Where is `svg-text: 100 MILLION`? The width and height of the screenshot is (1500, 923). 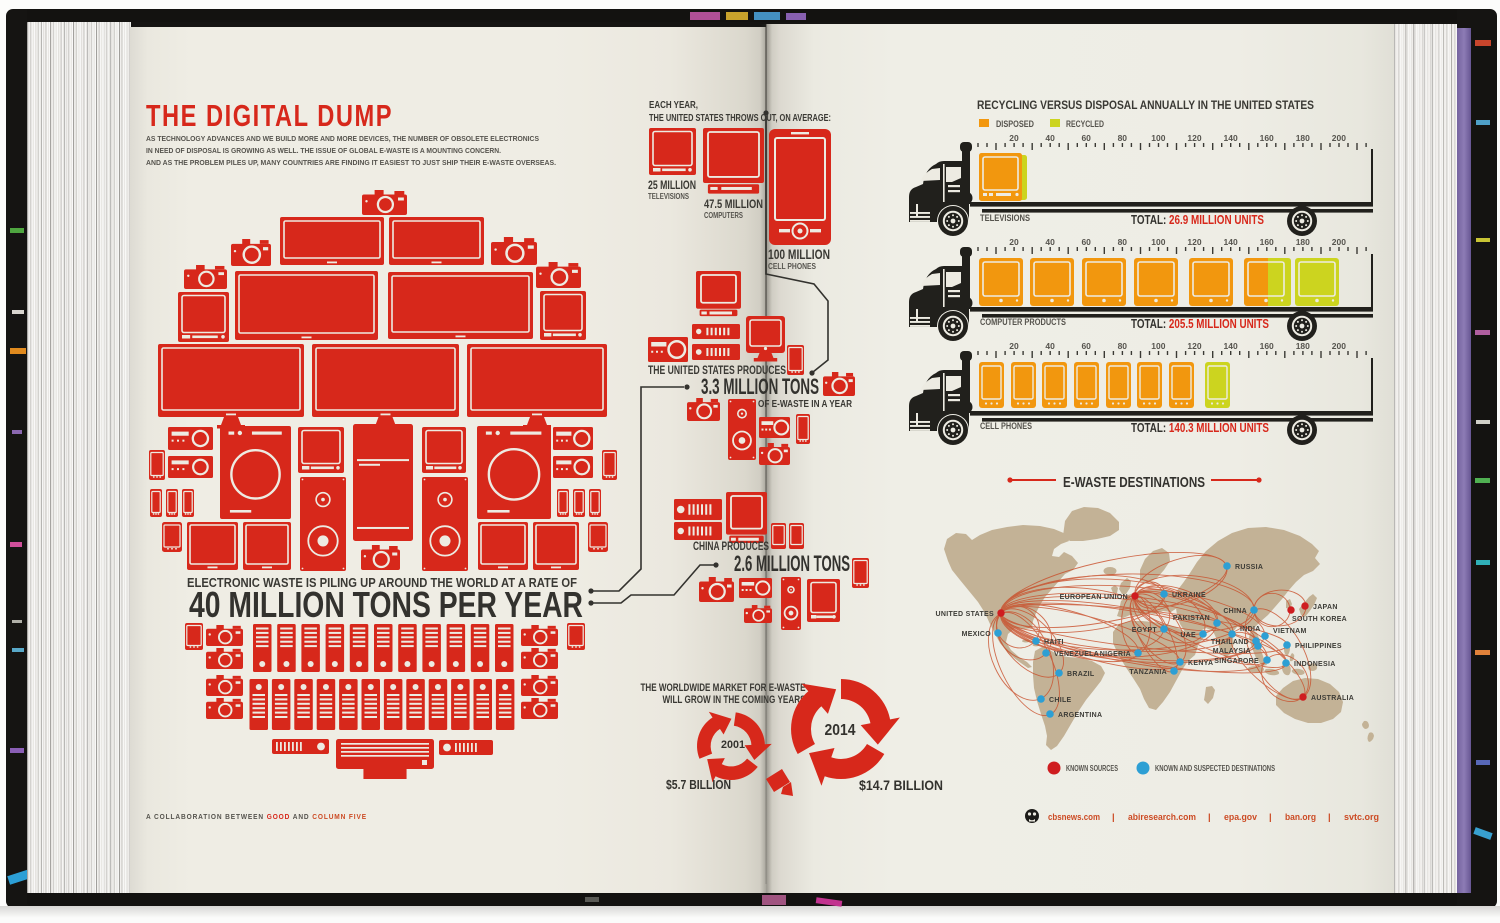 svg-text: 100 MILLION is located at coordinates (799, 254).